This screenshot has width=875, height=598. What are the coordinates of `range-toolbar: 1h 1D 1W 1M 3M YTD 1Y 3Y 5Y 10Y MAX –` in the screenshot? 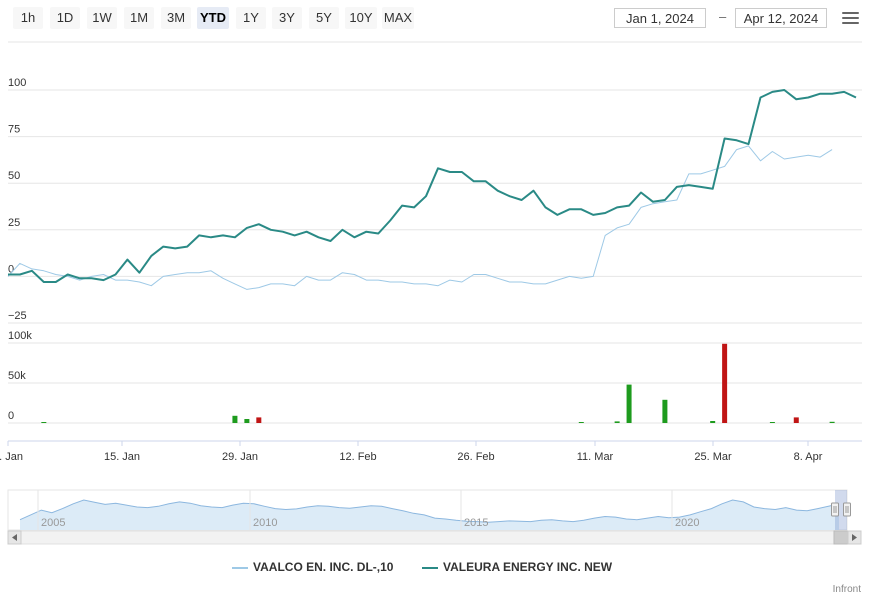 It's located at (437, 19).